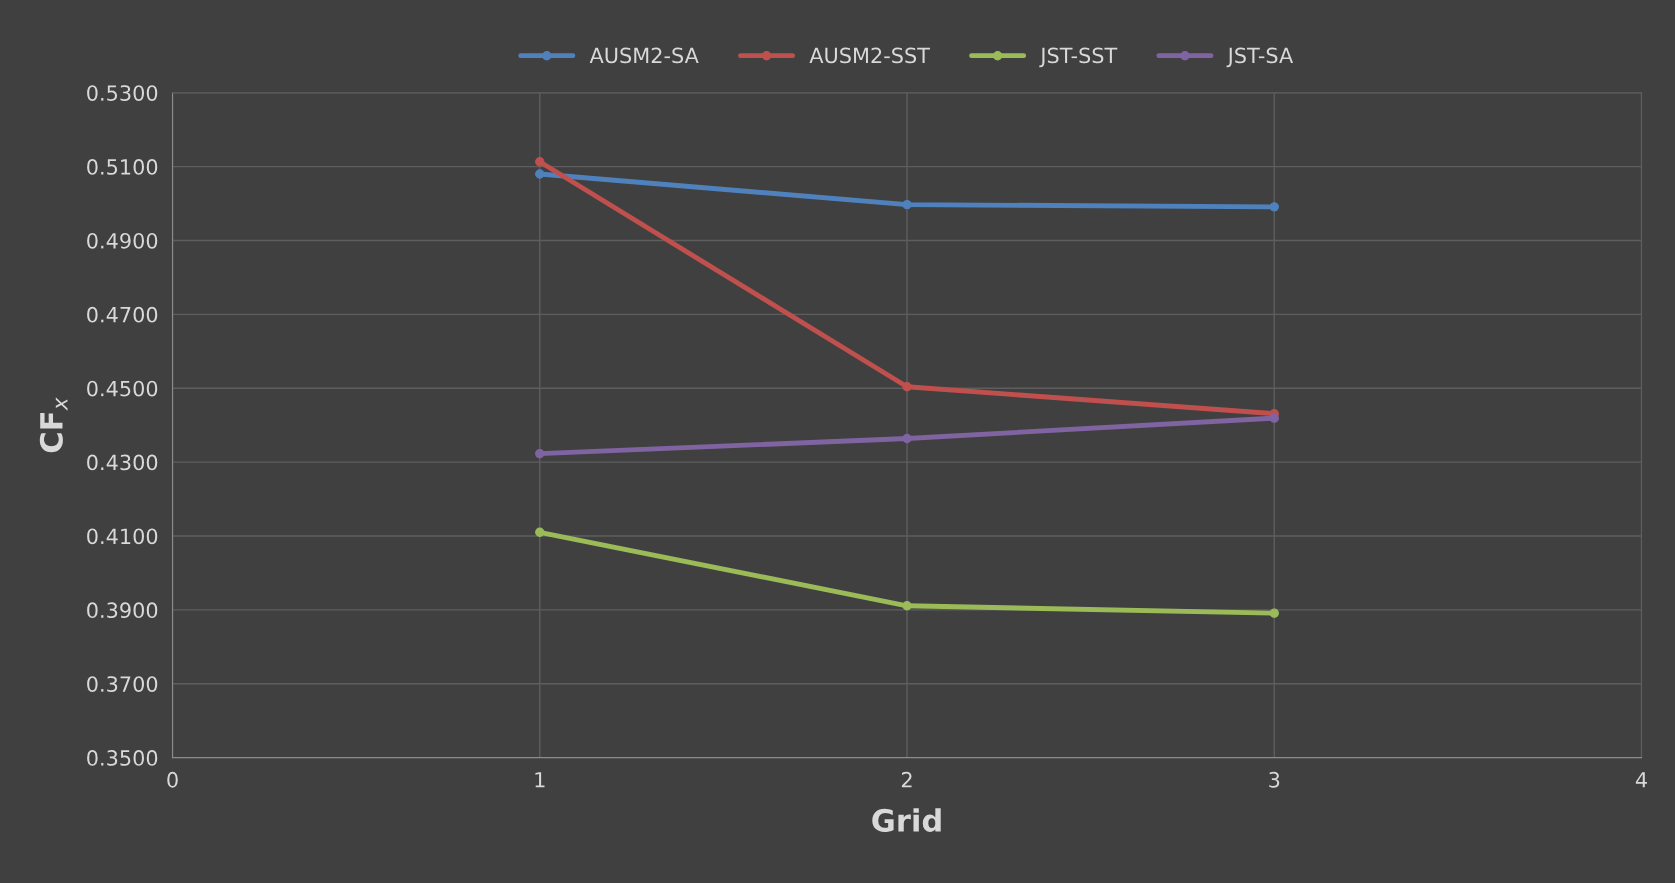  I want to click on x-tick-label: 4, so click(1641, 780).